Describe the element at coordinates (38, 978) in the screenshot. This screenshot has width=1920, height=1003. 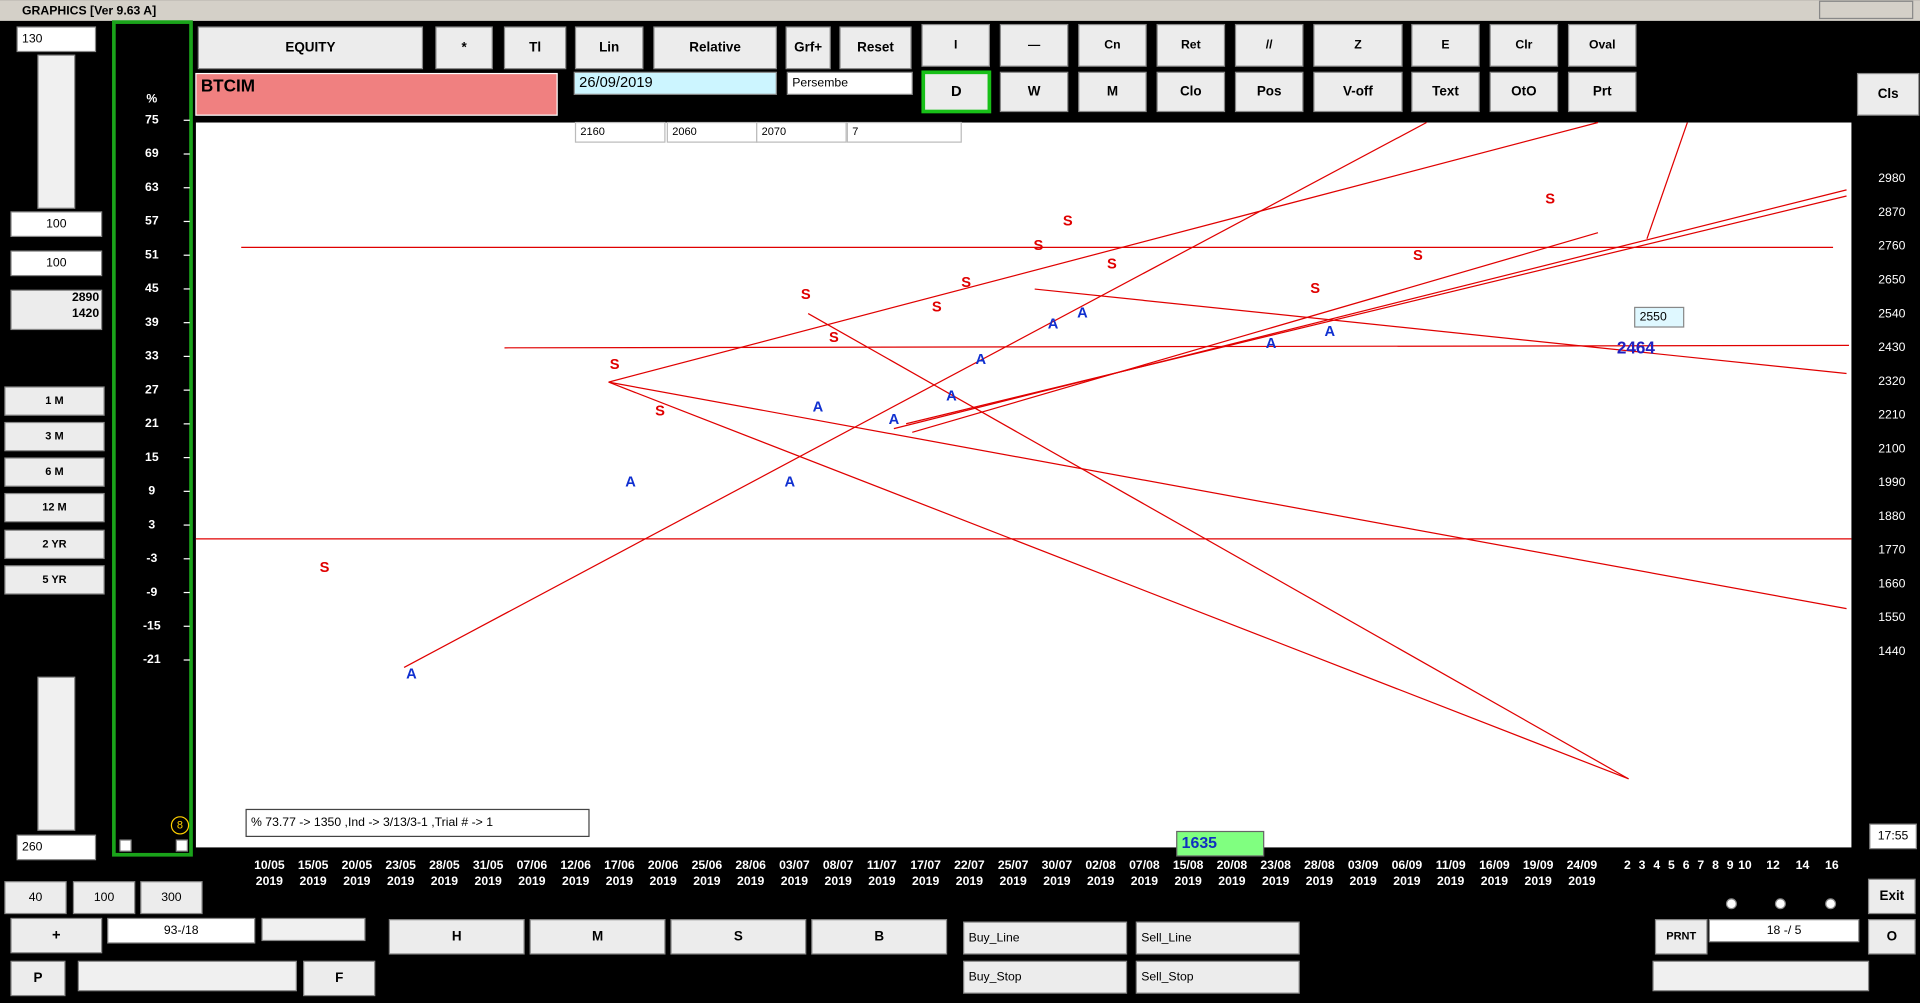
I see `p-button` at that location.